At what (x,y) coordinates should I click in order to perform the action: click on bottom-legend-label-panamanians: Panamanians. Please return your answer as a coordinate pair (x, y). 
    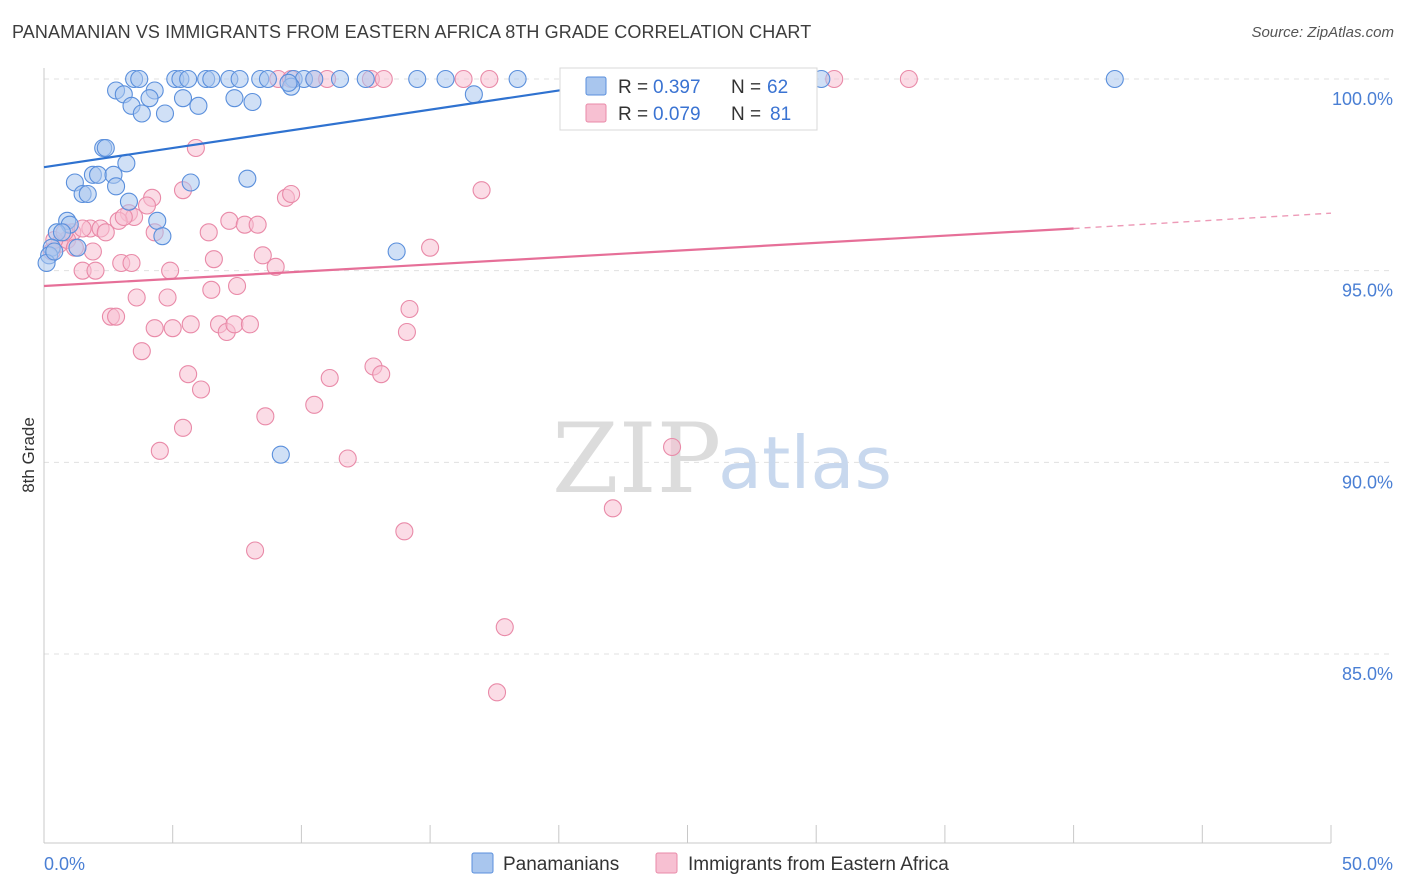
    Looking at the image, I should click on (561, 864).